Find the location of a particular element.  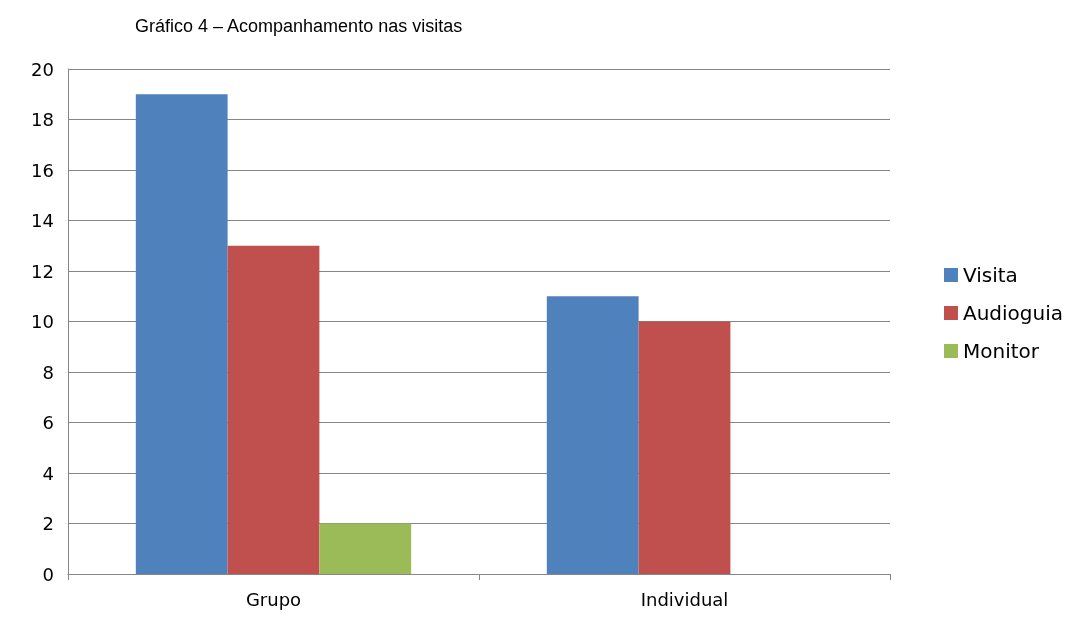

y-tick-label: 10 is located at coordinates (42, 321).